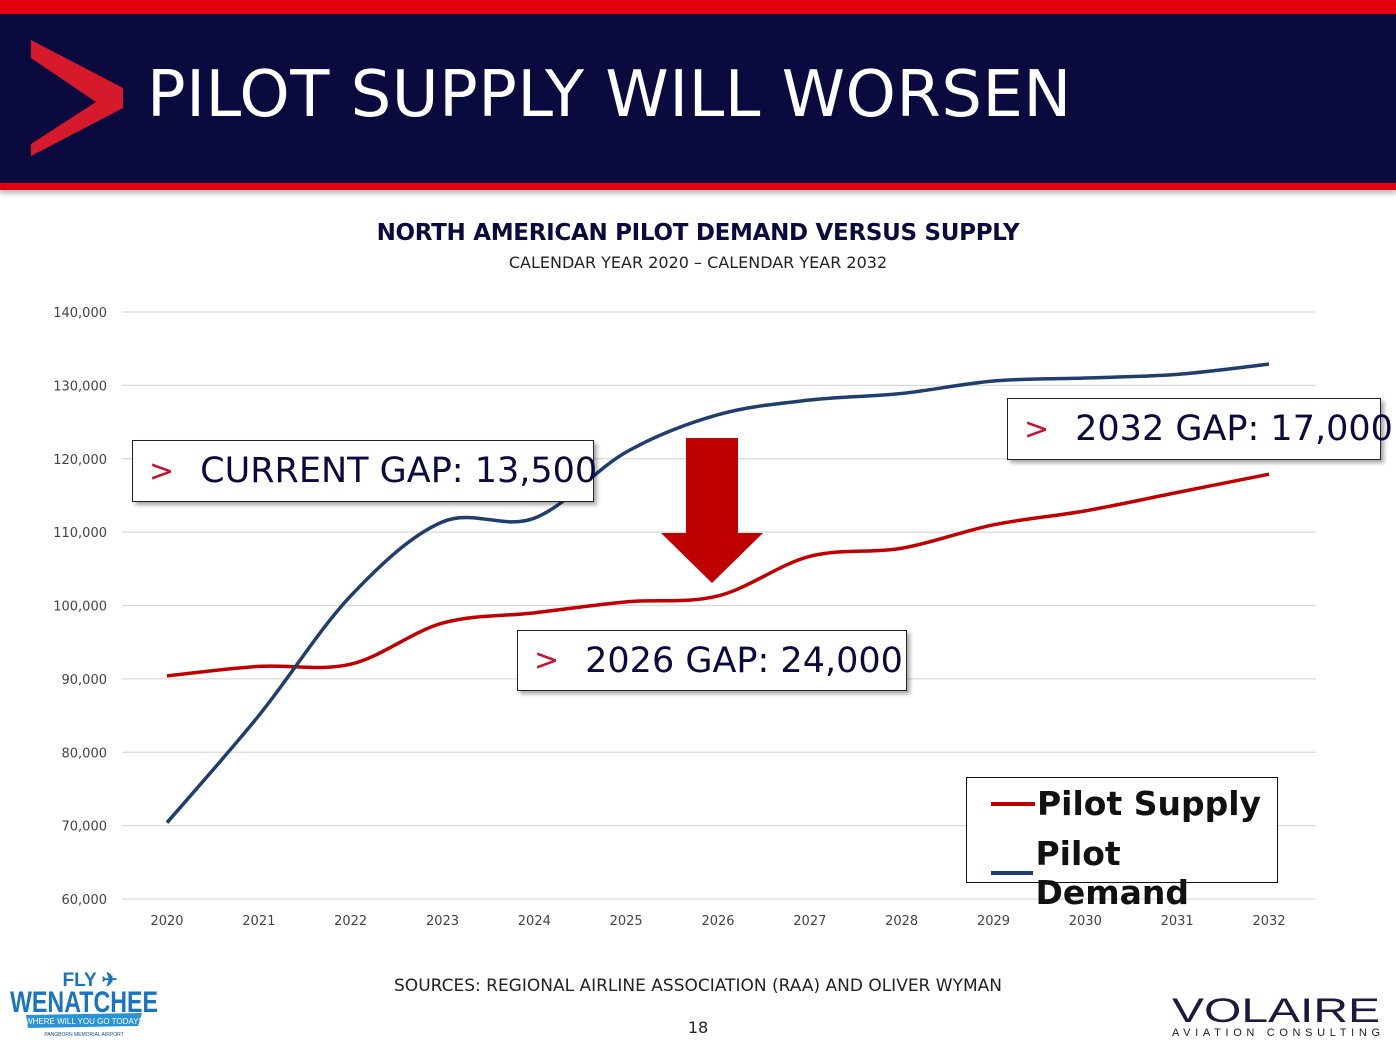 Image resolution: width=1396 pixels, height=1047 pixels. I want to click on chevron-icon, so click(77, 98).